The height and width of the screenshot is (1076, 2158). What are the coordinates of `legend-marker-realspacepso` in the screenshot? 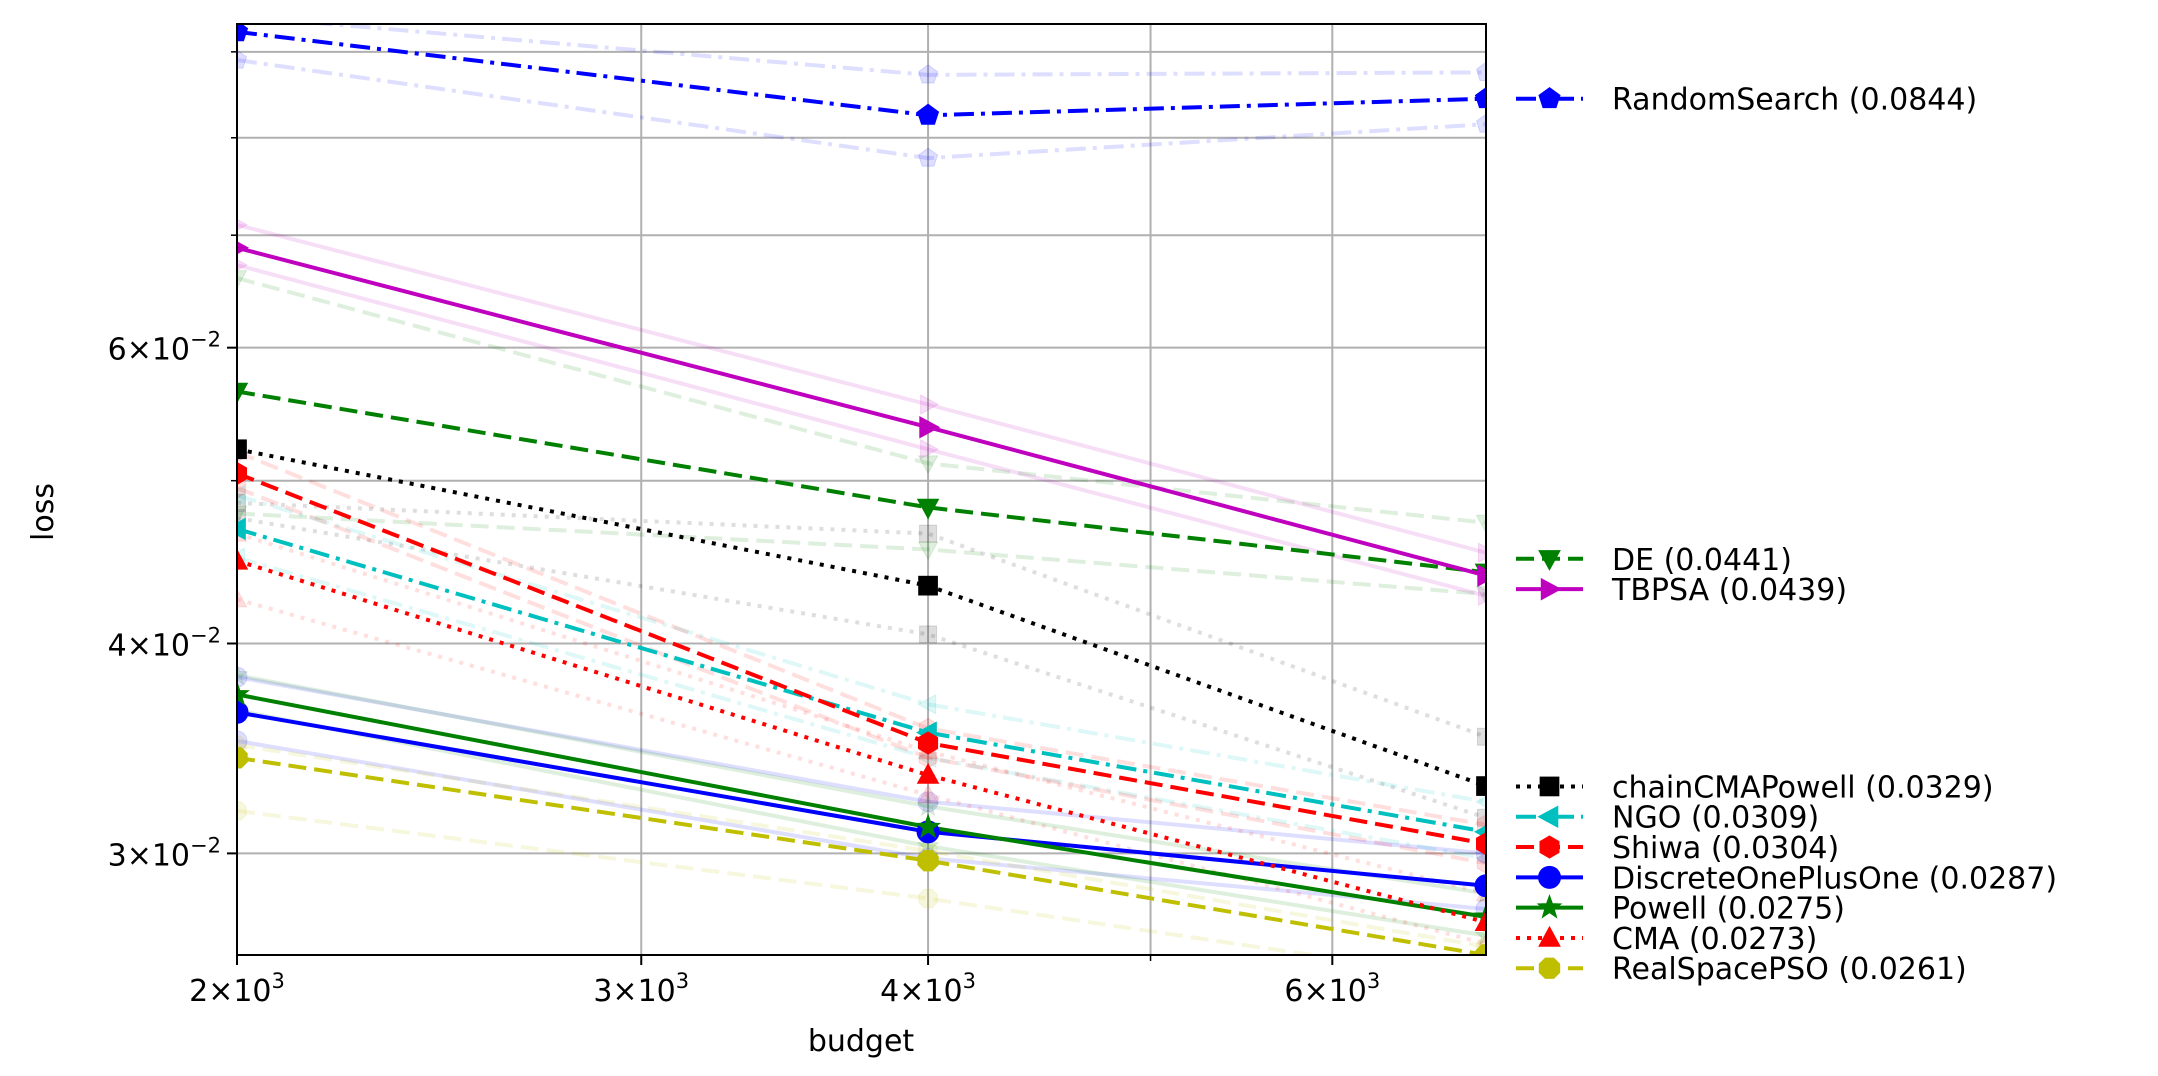 It's located at (1549, 968).